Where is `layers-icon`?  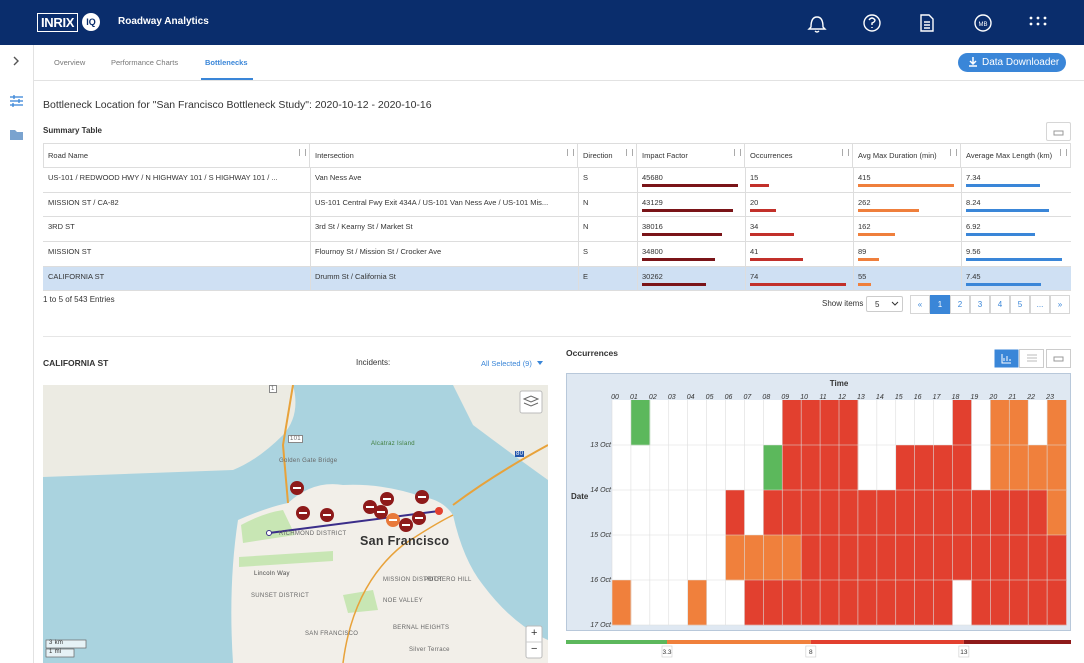 layers-icon is located at coordinates (531, 401).